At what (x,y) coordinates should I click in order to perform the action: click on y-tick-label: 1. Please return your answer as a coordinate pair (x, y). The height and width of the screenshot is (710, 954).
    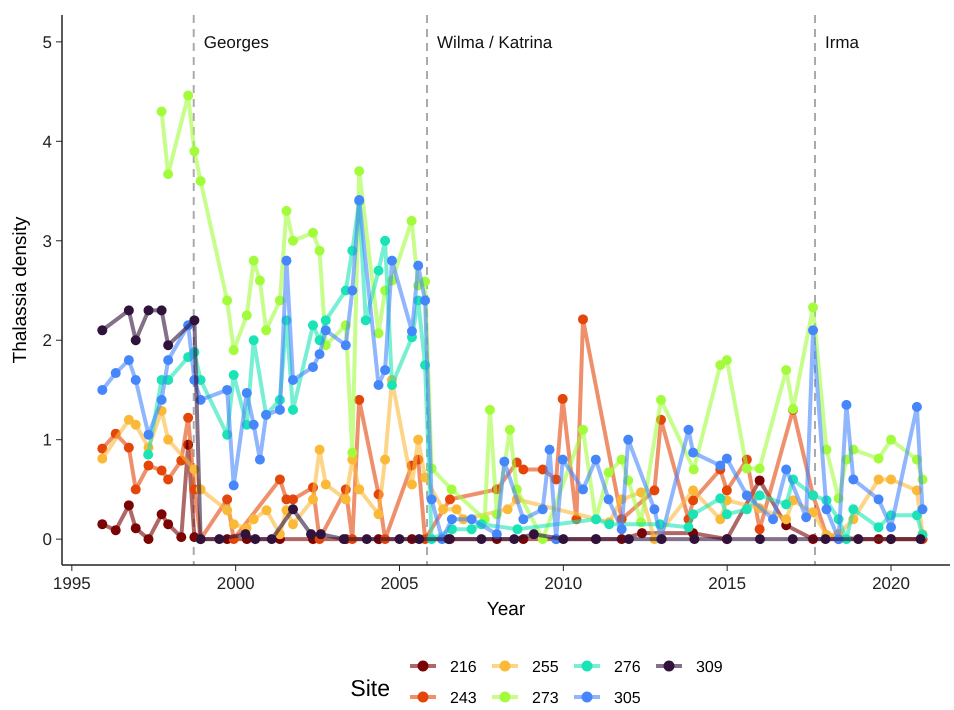
    Looking at the image, I should click on (47, 440).